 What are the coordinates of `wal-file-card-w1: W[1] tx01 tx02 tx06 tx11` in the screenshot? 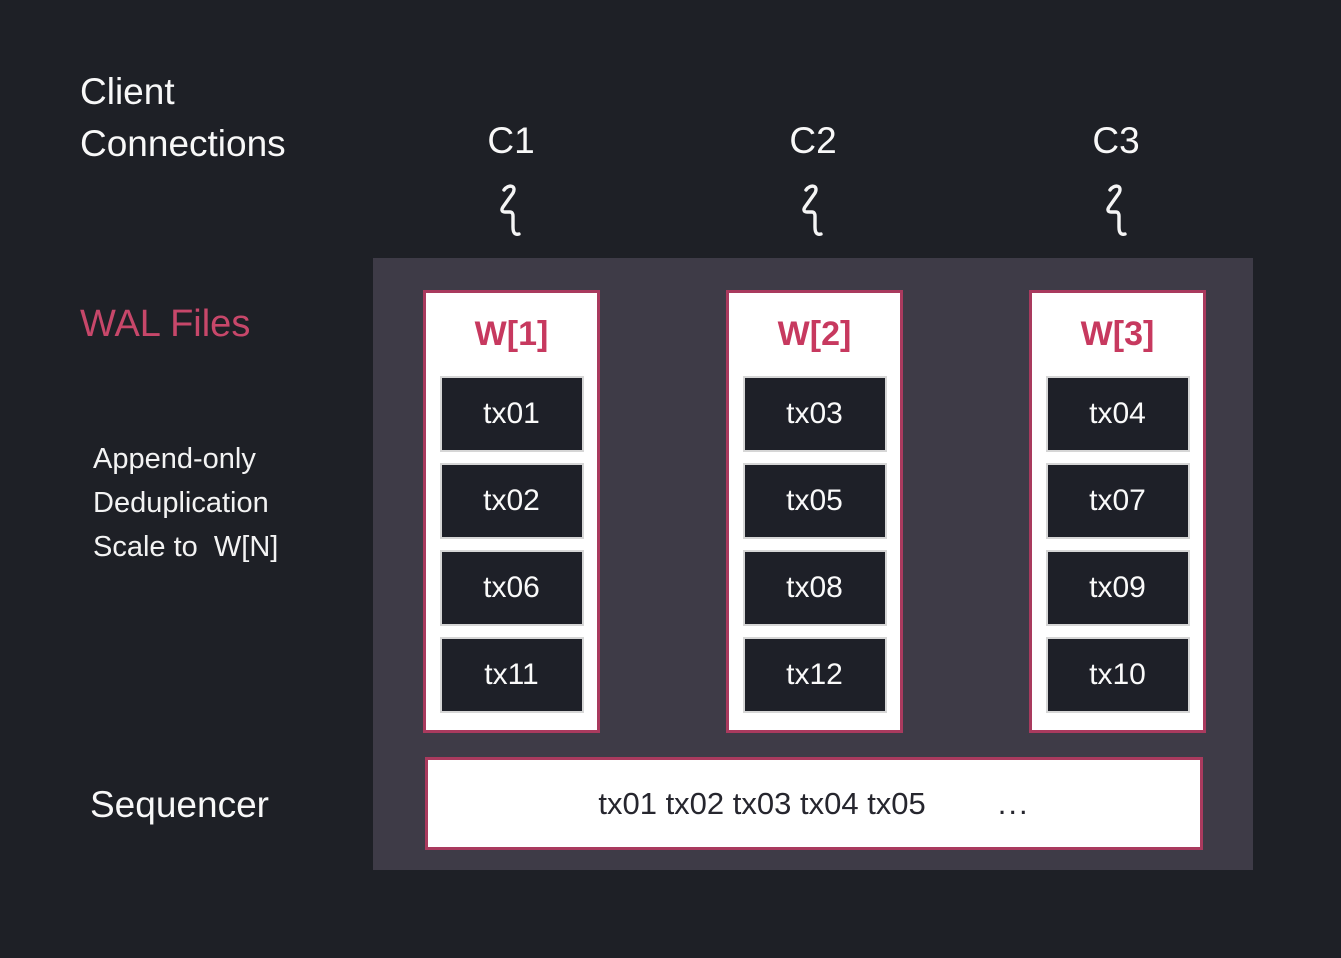 It's located at (511, 511).